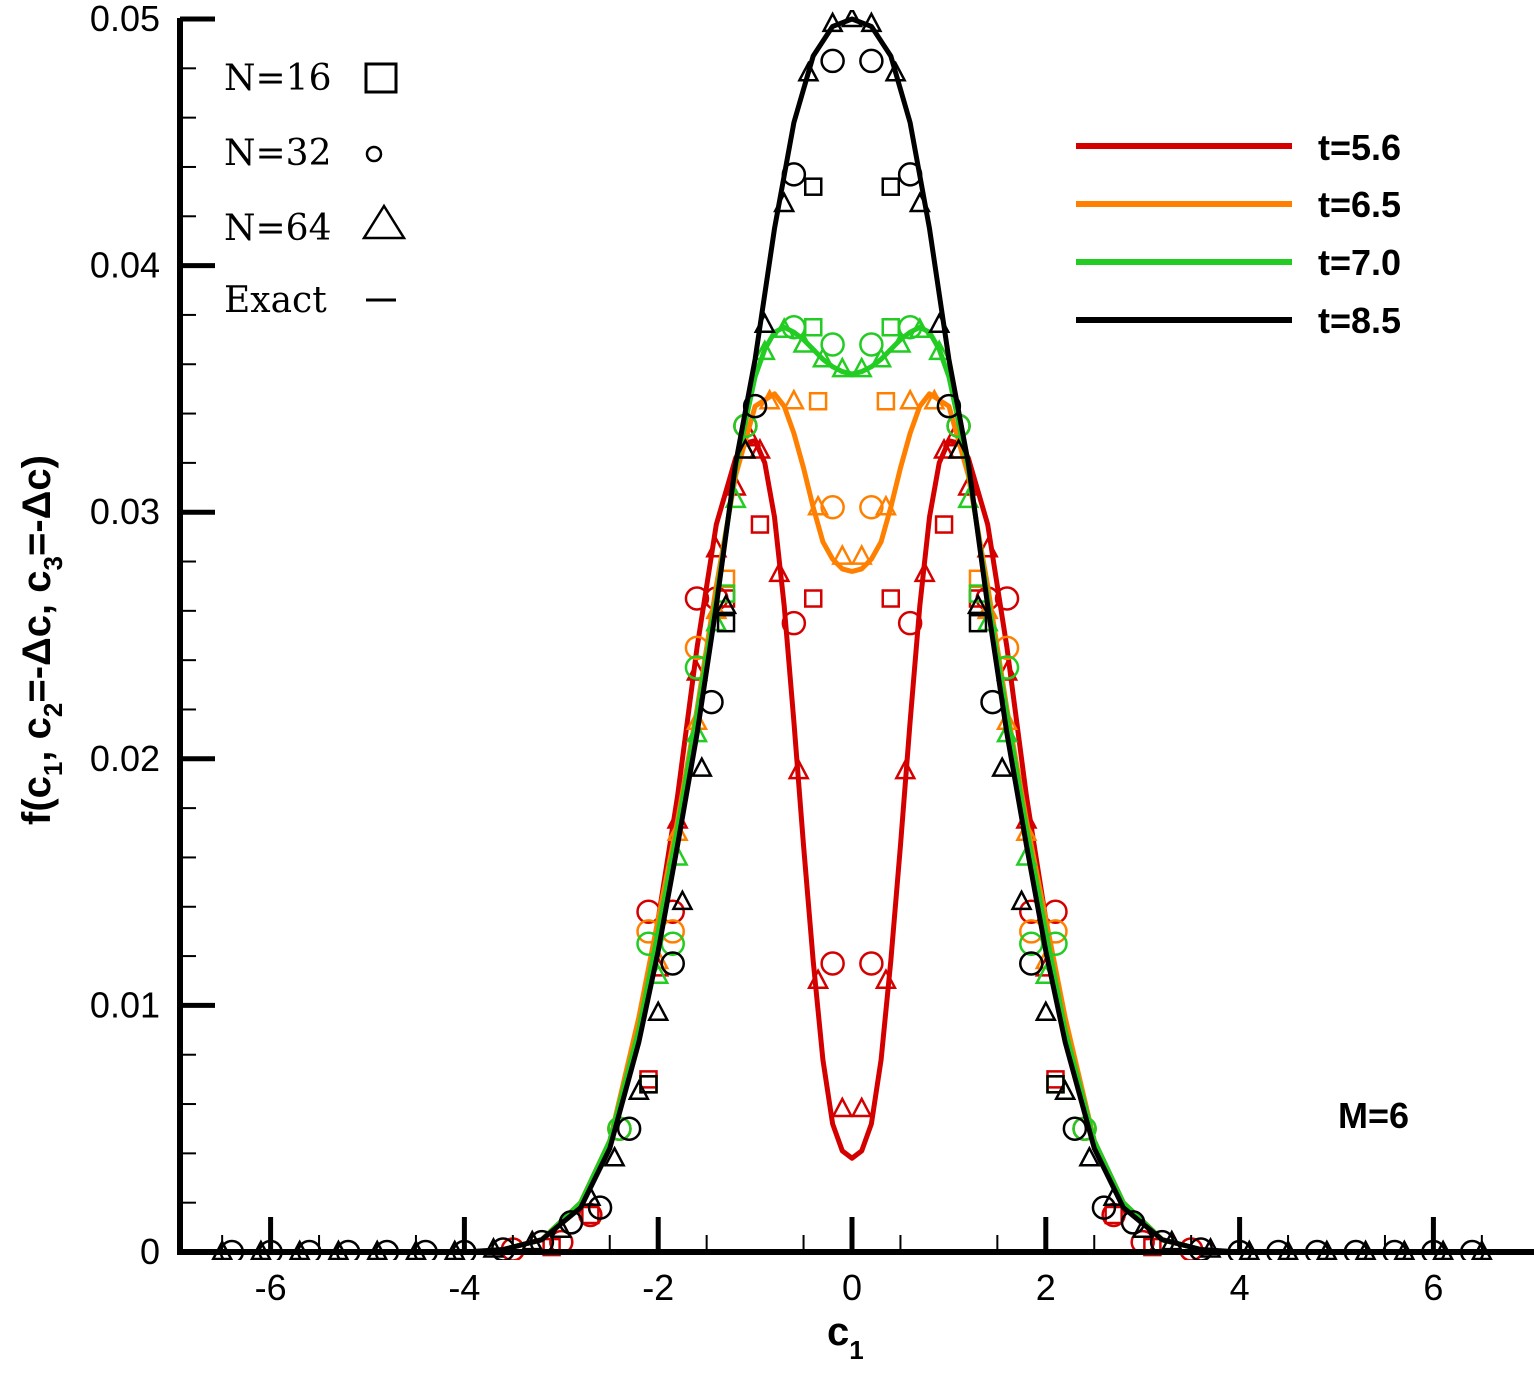  I want to click on x-tick-label: 0, so click(852, 1287).